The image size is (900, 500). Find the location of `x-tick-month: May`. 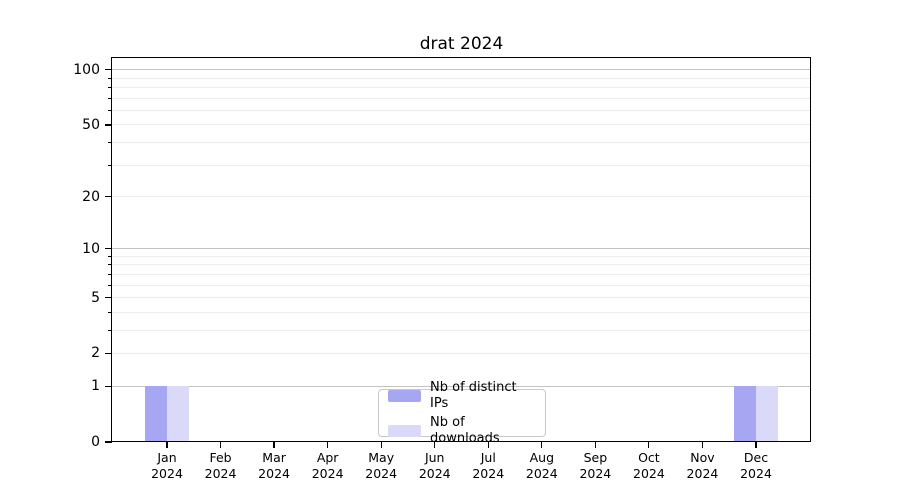

x-tick-month: May is located at coordinates (381, 457).